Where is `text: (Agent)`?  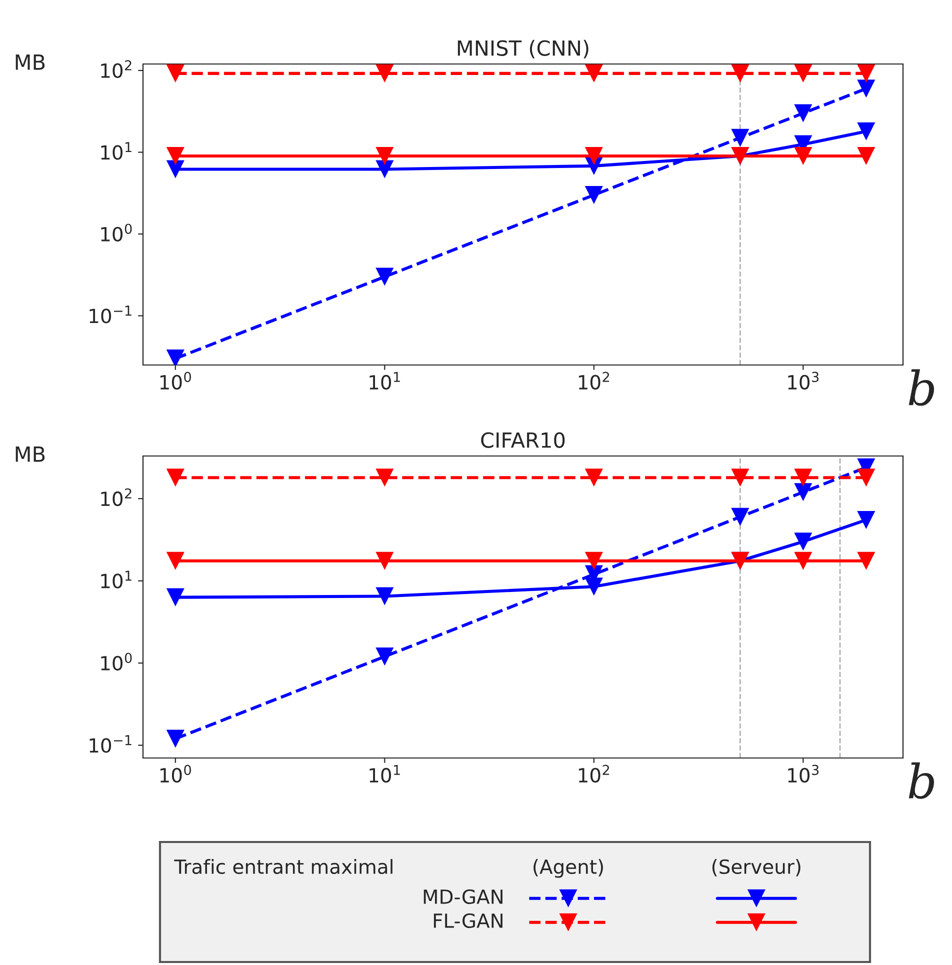
text: (Agent) is located at coordinates (568, 868).